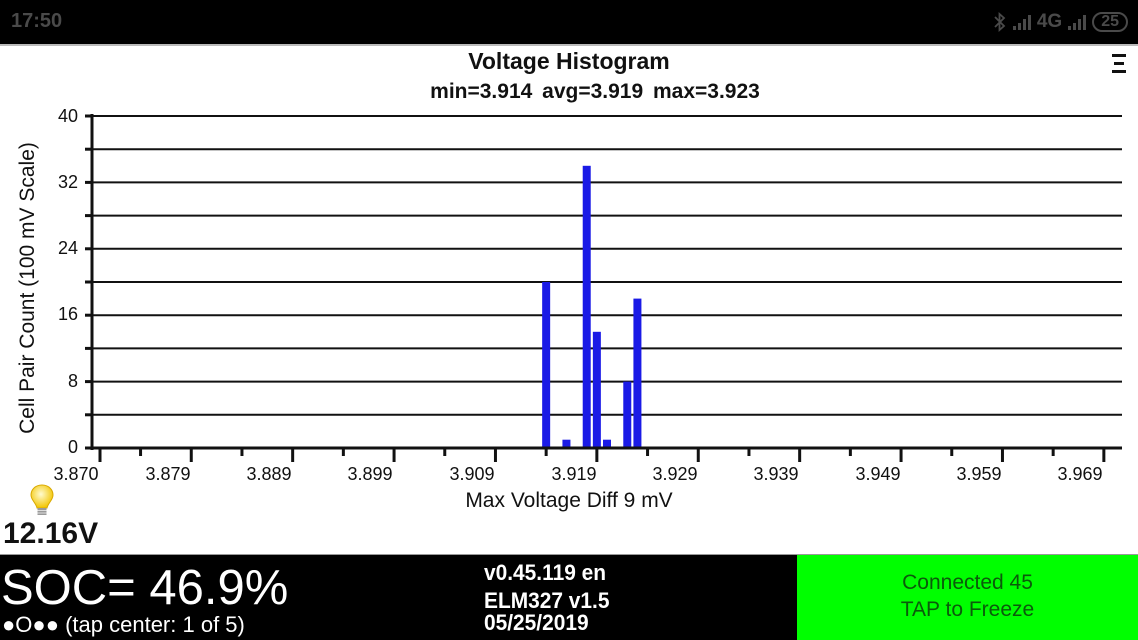  What do you see at coordinates (569, 45) in the screenshot?
I see `status-divider` at bounding box center [569, 45].